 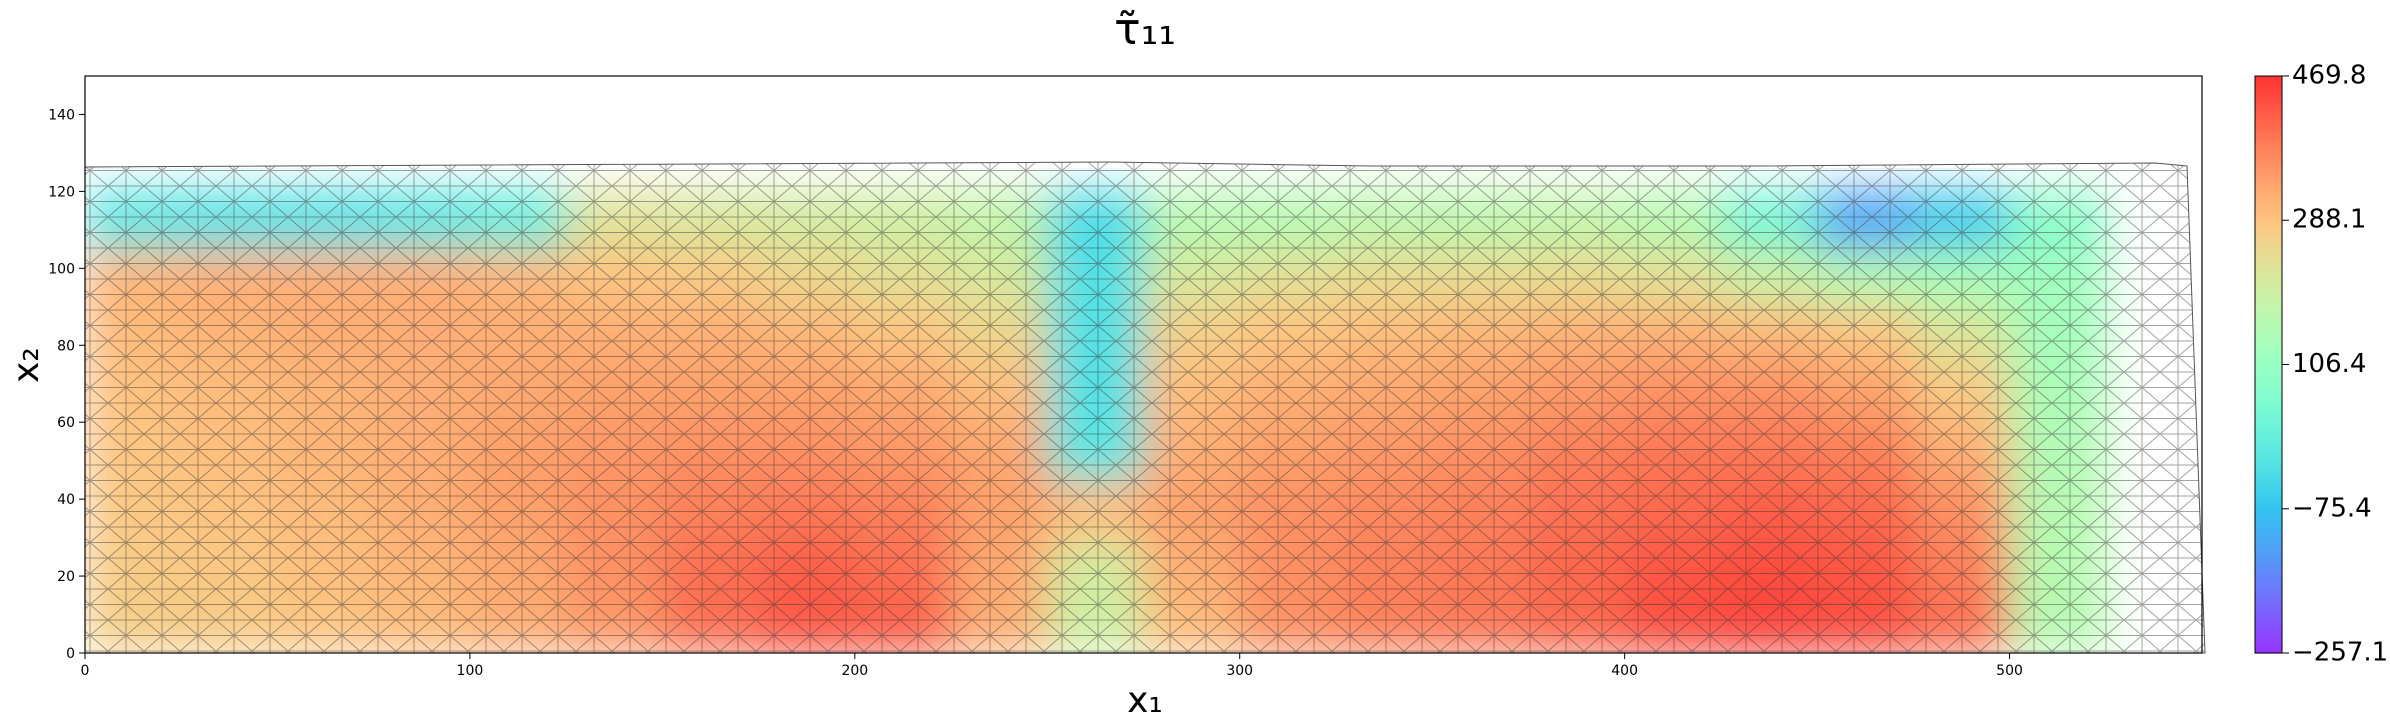 I want to click on y-tick-label: 60, so click(x=66, y=423).